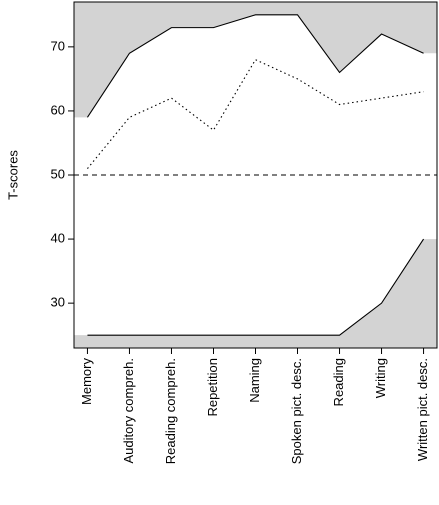 The height and width of the screenshot is (505, 439). What do you see at coordinates (58, 302) in the screenshot?
I see `y-tick-label: 30` at bounding box center [58, 302].